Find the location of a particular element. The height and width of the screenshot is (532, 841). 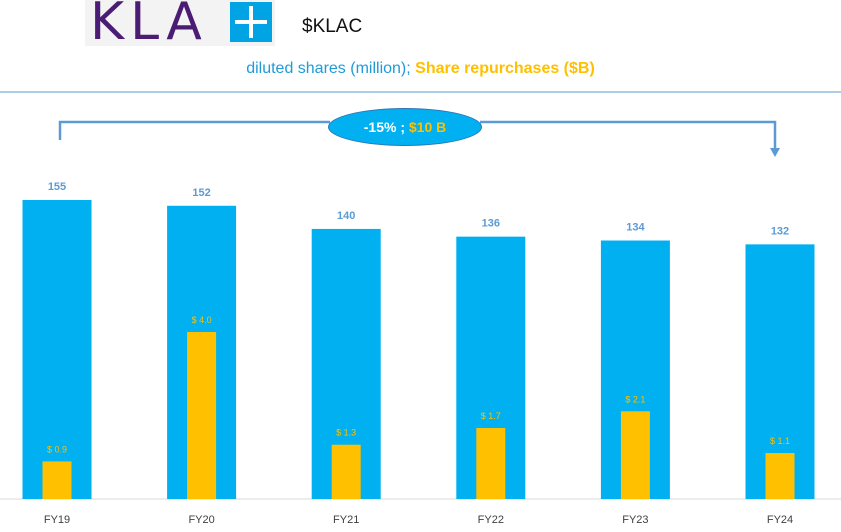

shares-data-label: 140 is located at coordinates (346, 216).